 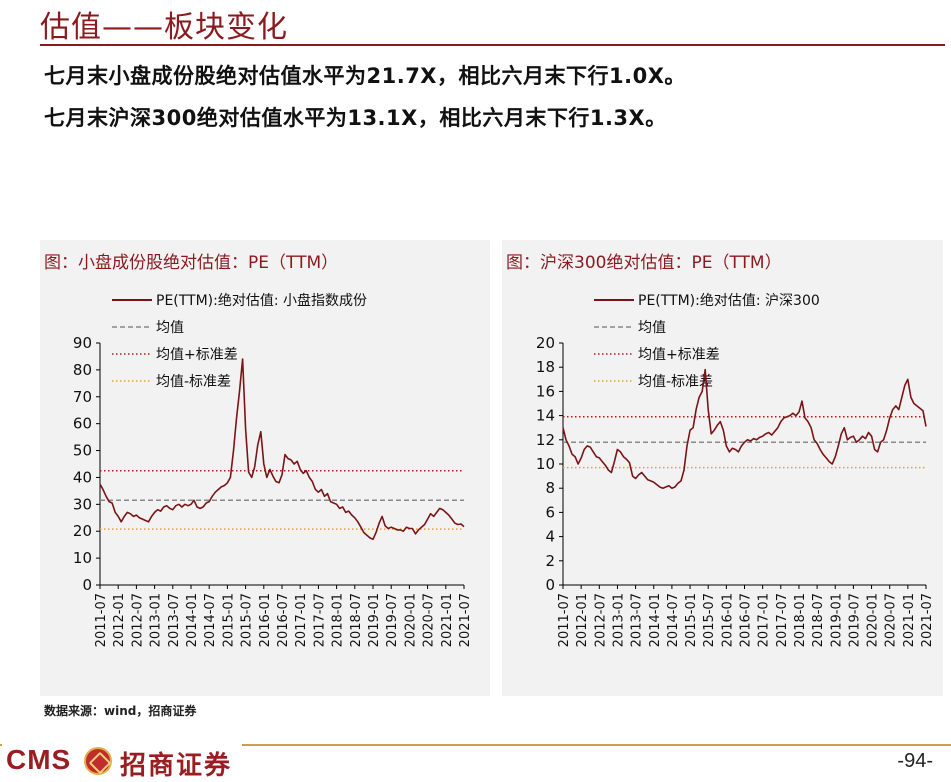 What do you see at coordinates (164, 27) in the screenshot?
I see `page-title: 估值——板块变化` at bounding box center [164, 27].